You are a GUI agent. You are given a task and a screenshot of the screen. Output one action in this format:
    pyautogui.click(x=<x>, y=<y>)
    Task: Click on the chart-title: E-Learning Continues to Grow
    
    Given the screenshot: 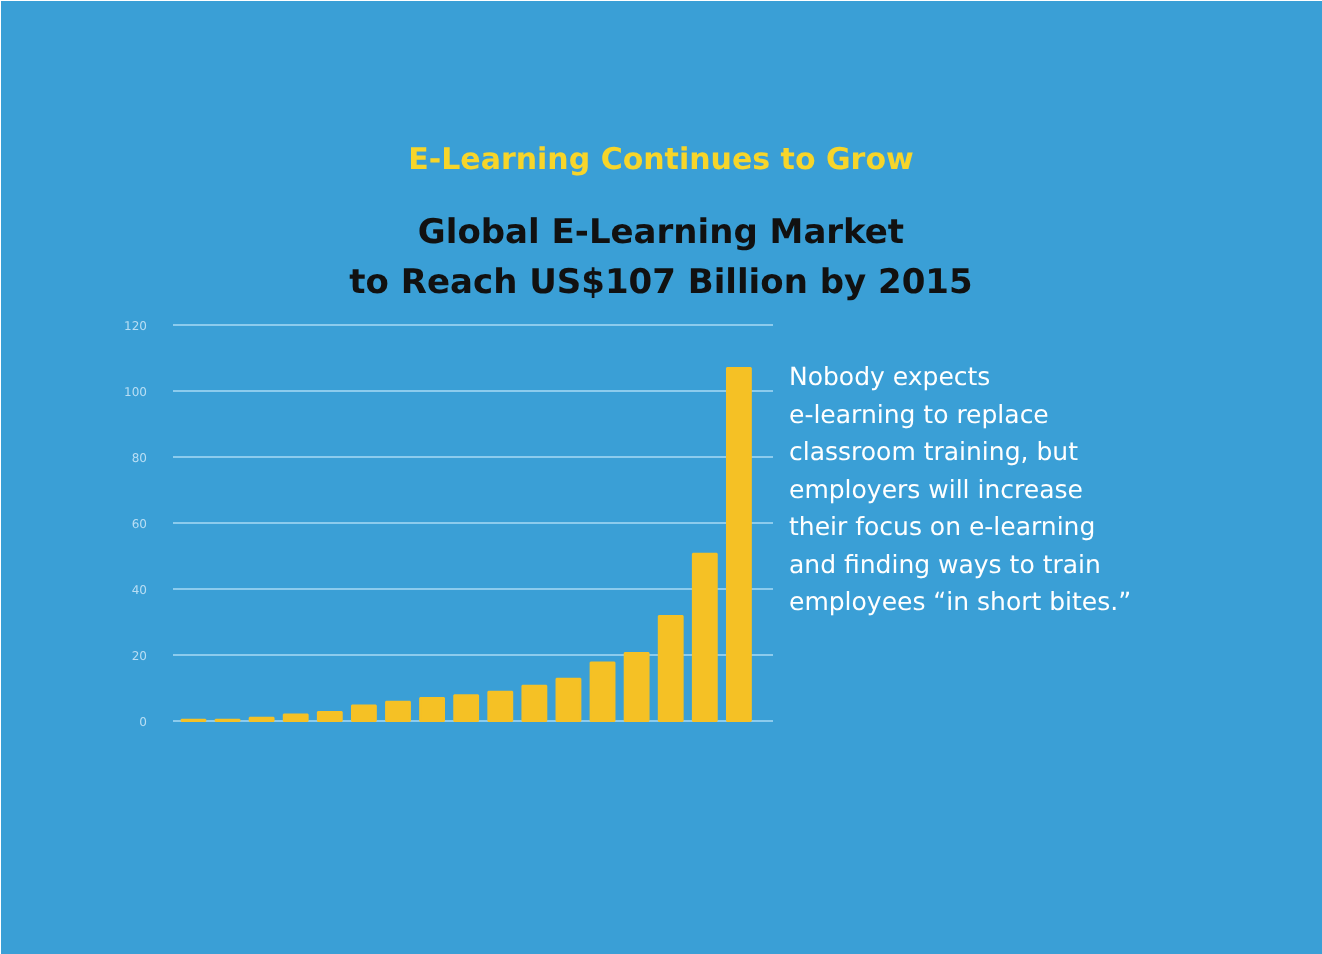 What is the action you would take?
    pyautogui.click(x=661, y=159)
    